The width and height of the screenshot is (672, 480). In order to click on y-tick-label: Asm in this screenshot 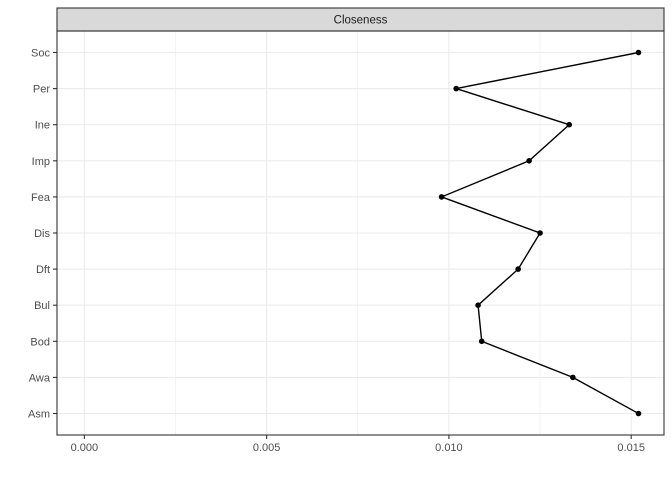, I will do `click(39, 415)`.